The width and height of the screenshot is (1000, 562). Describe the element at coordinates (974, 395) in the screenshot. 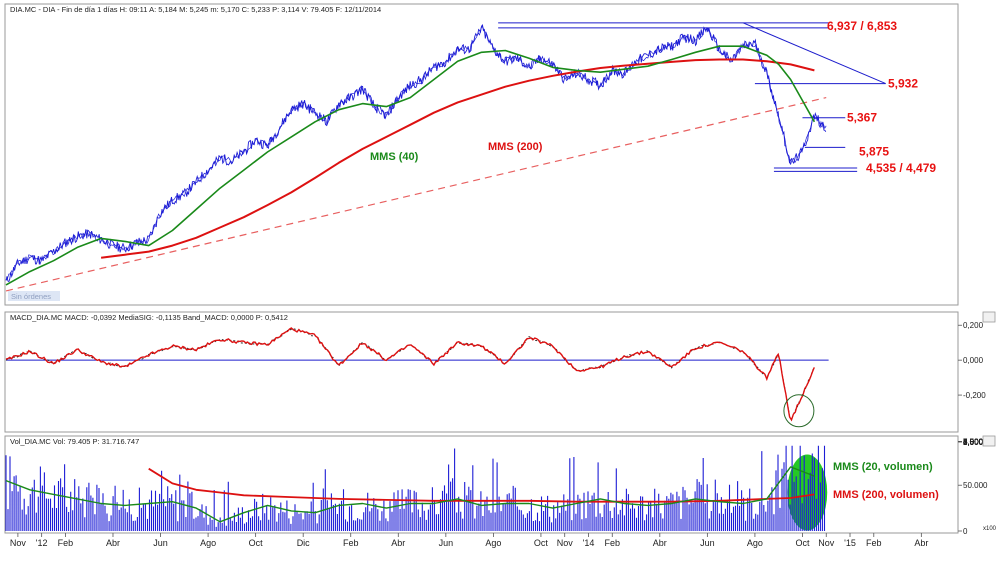

I see `macd-y-tick-label: -0,200` at that location.